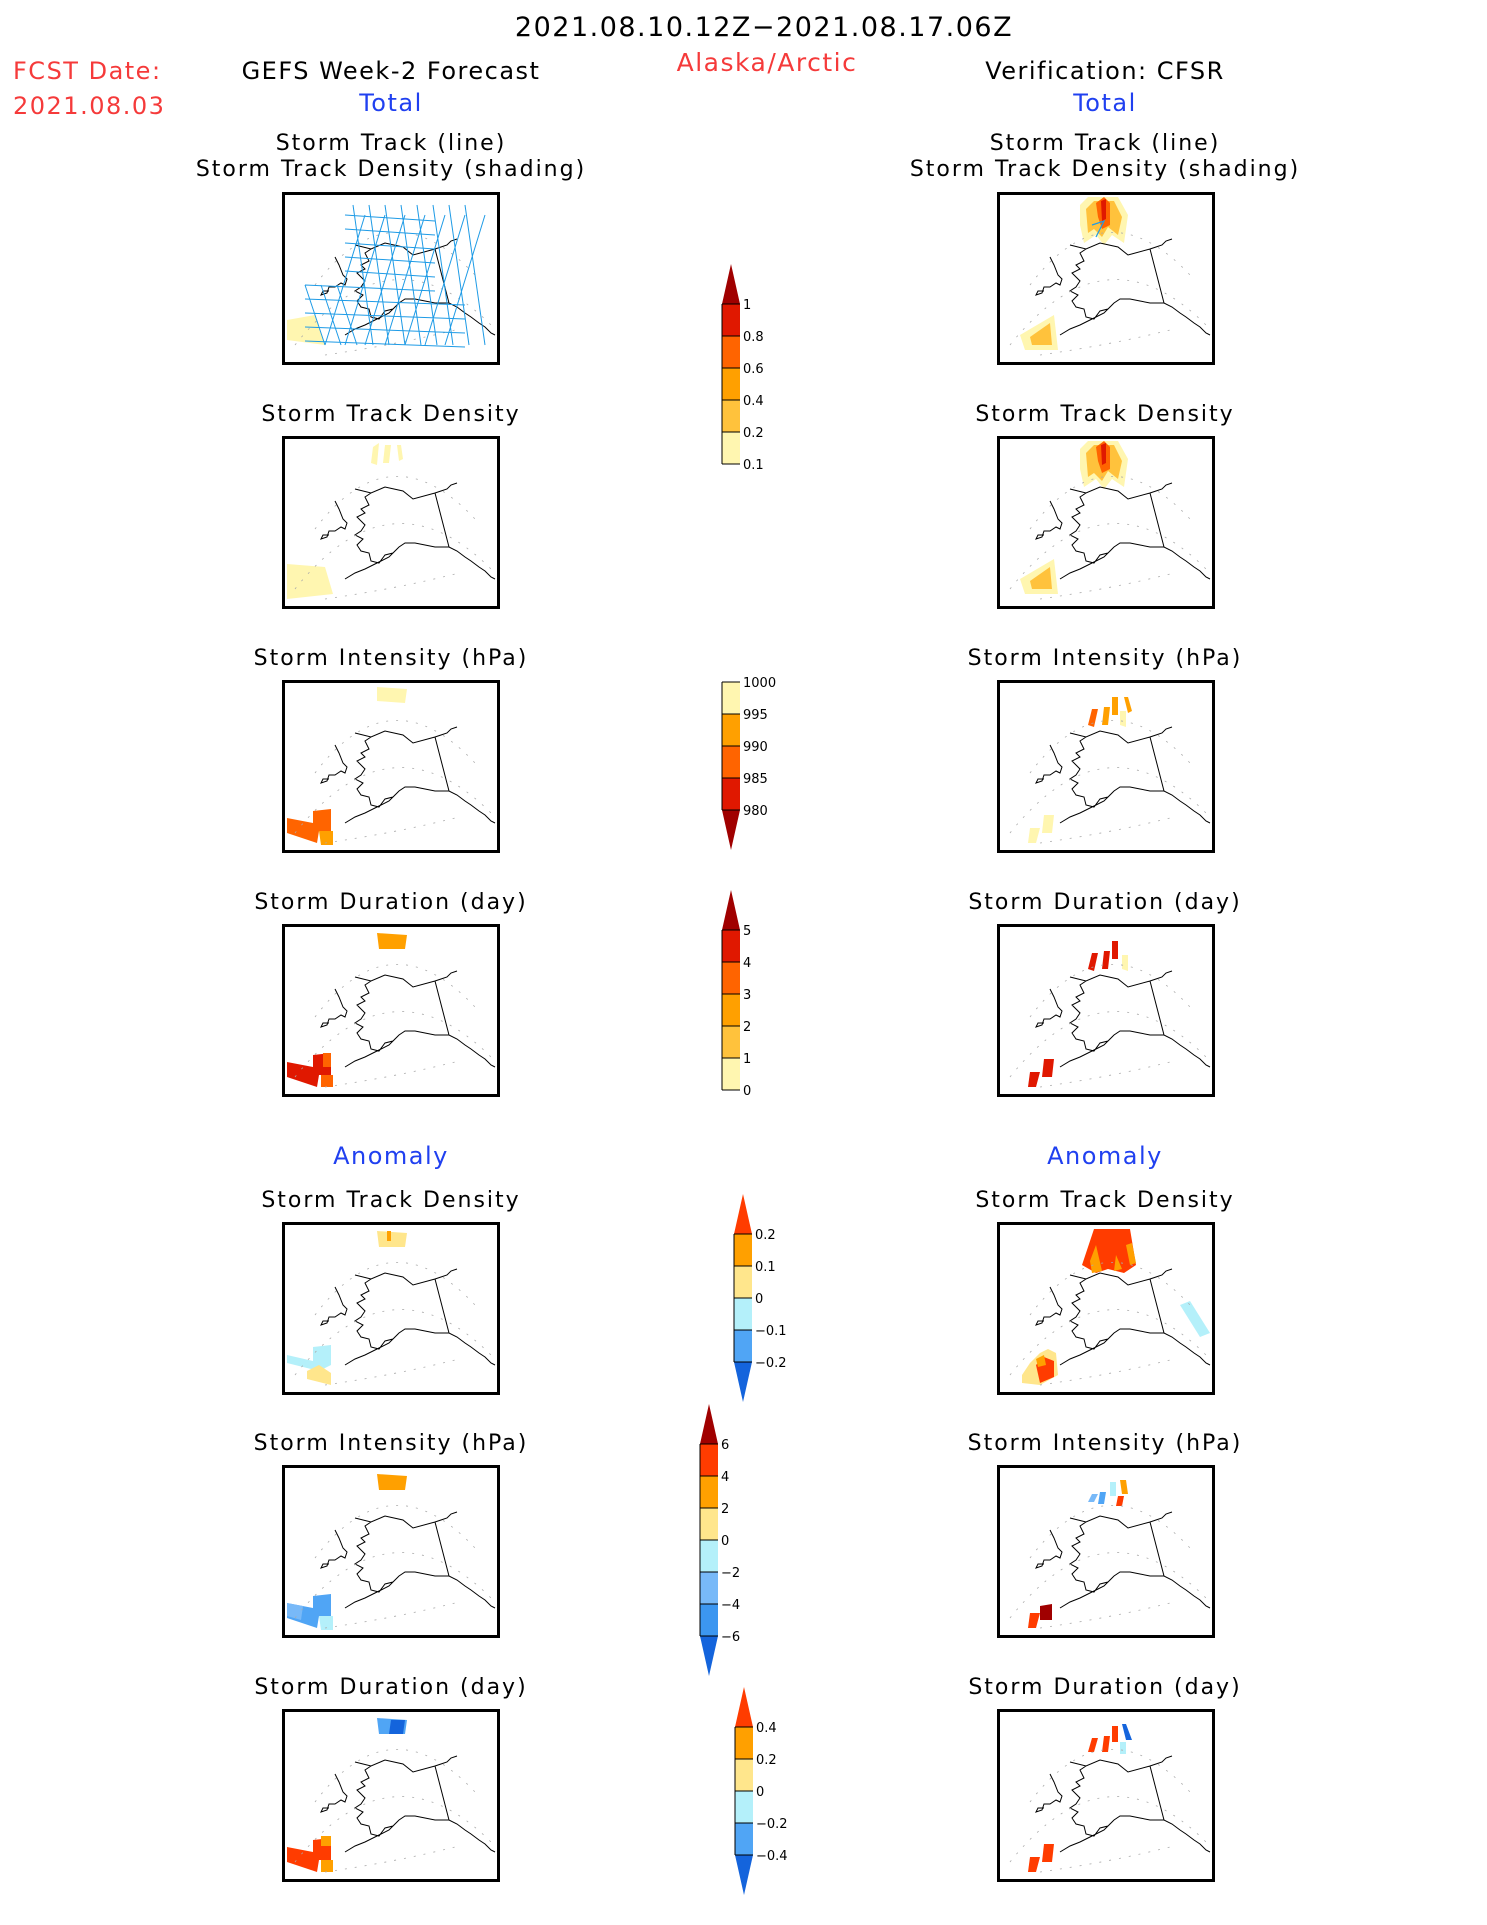 Image resolution: width=1487 pixels, height=1925 pixels. I want to click on colorbar-tick-label: 0.6, so click(753, 369).